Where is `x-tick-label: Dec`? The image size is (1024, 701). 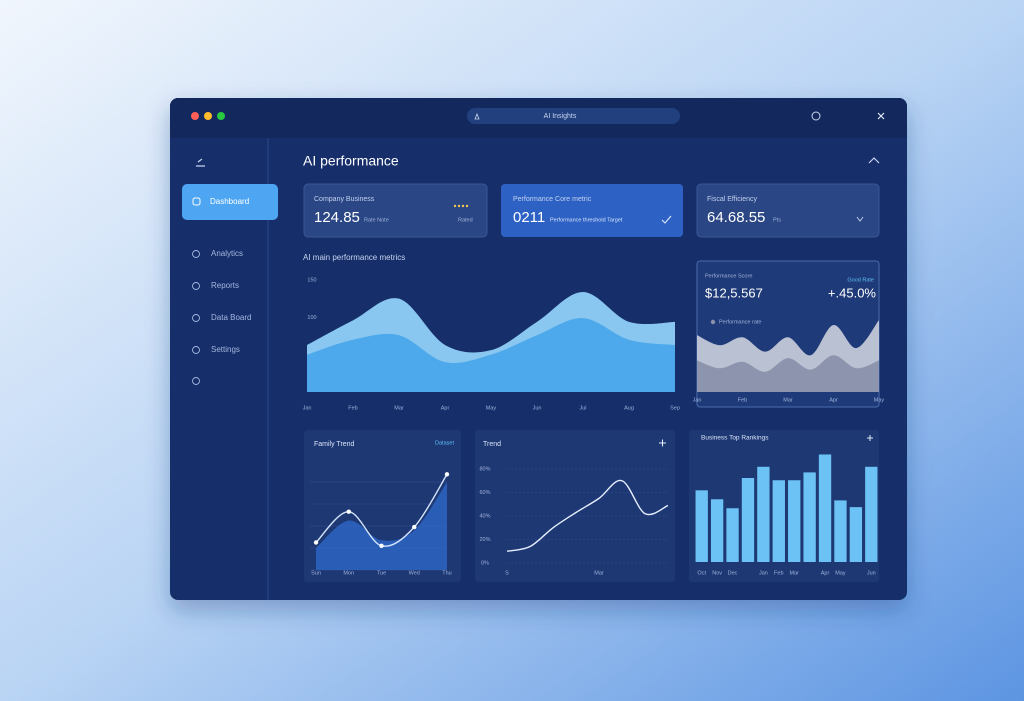 x-tick-label: Dec is located at coordinates (733, 573).